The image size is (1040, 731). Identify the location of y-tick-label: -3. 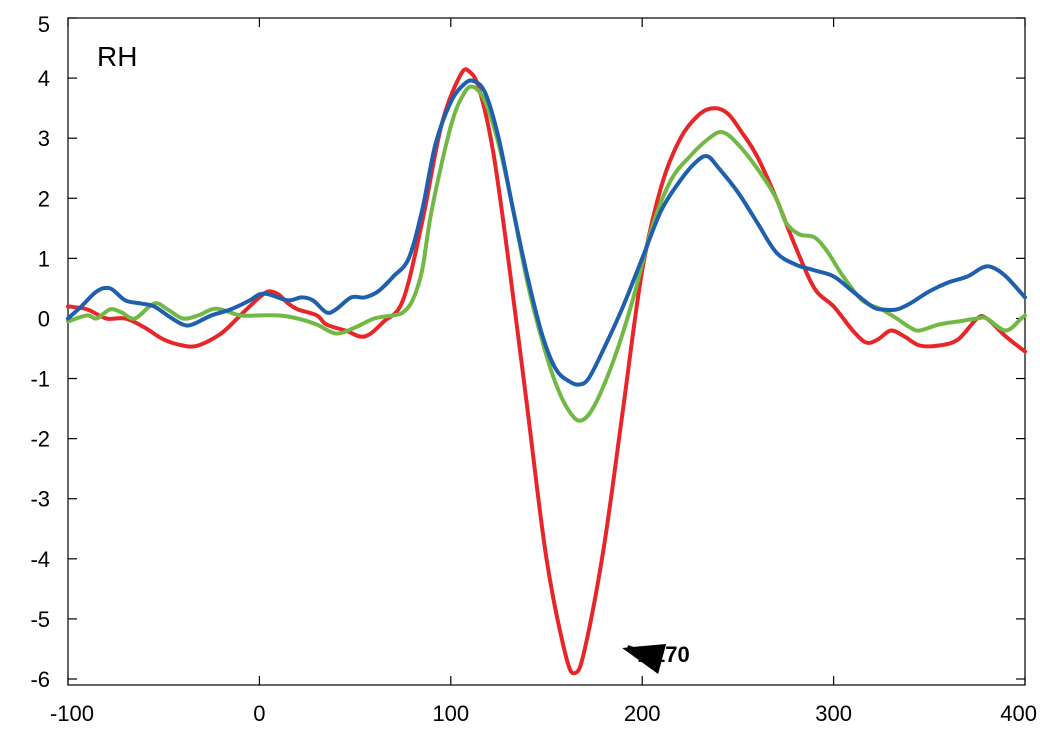
(40, 499).